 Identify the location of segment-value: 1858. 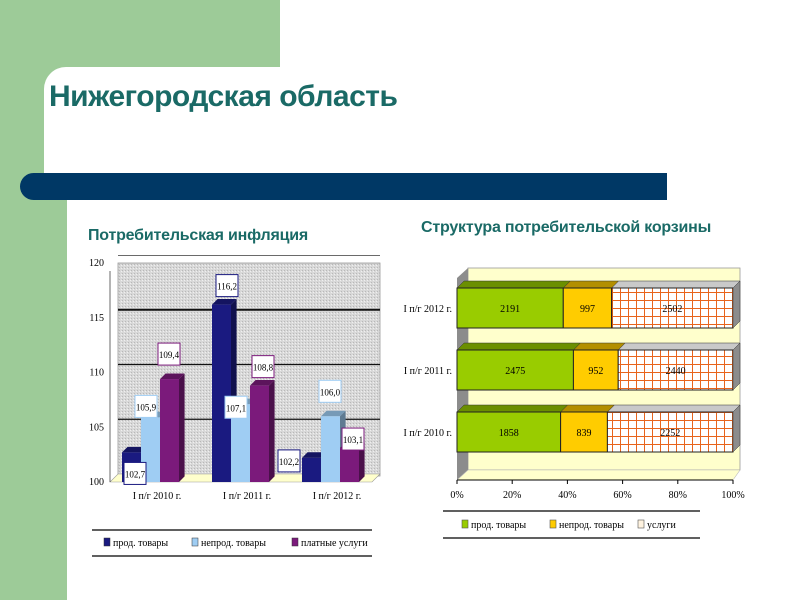
(509, 433).